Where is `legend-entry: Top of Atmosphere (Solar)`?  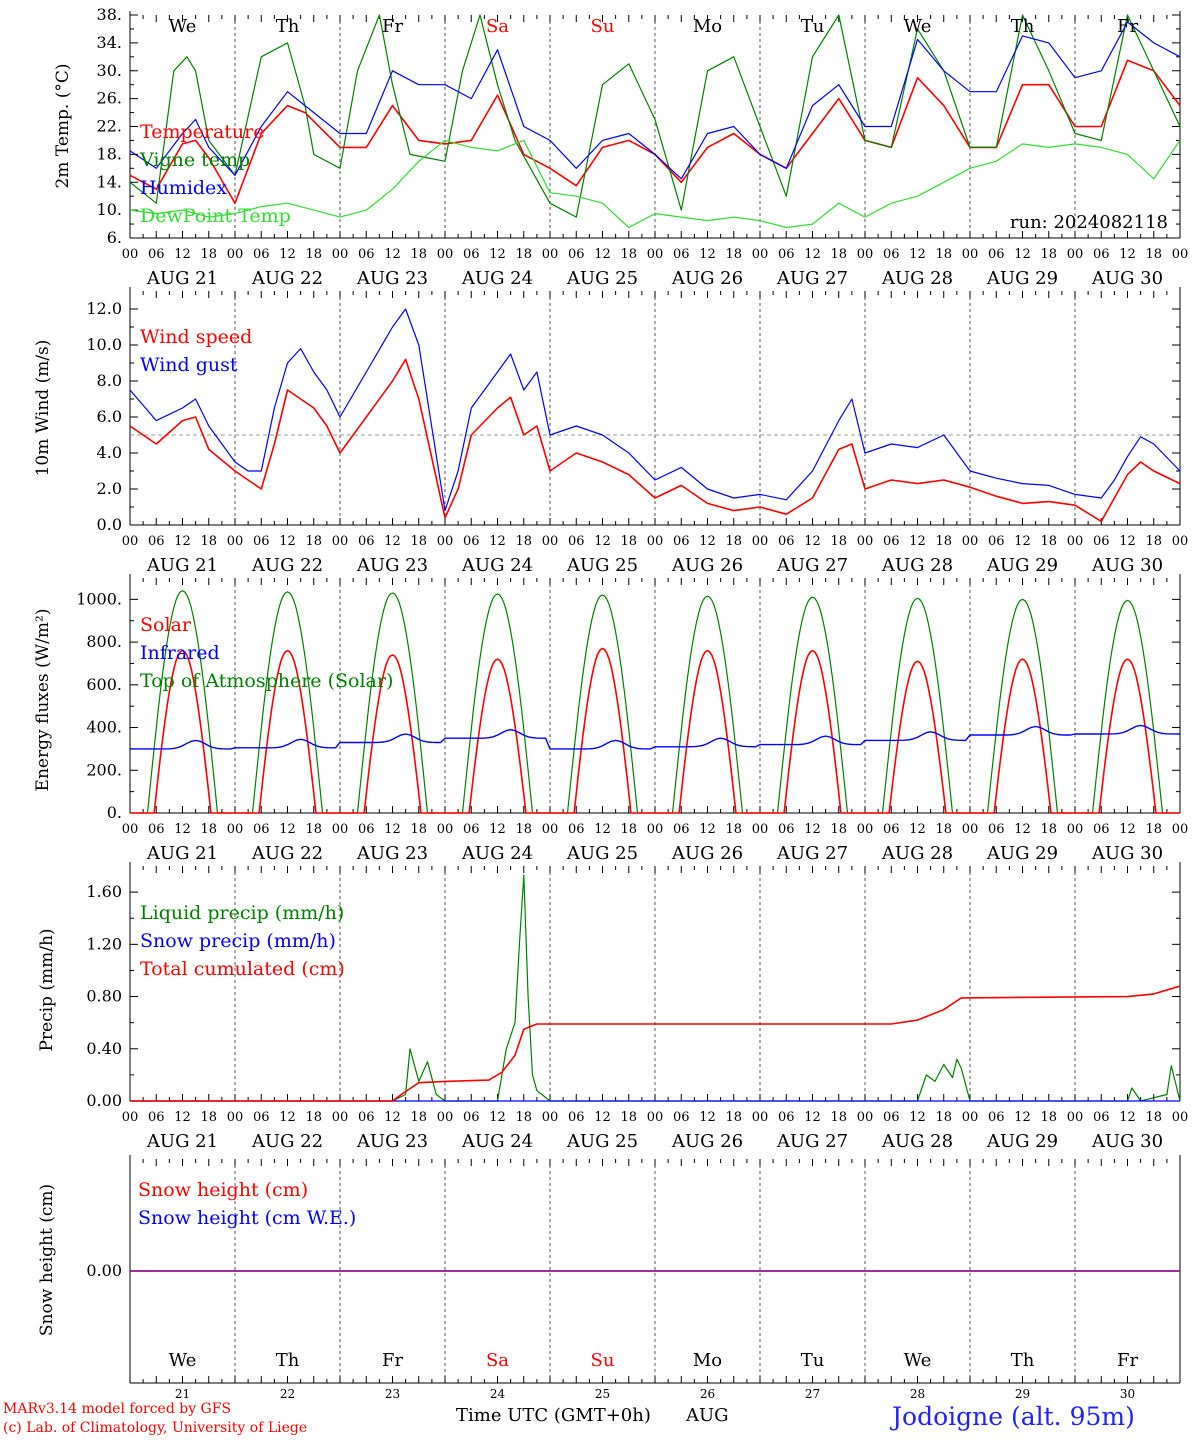
legend-entry: Top of Atmosphere (Solar) is located at coordinates (266, 681).